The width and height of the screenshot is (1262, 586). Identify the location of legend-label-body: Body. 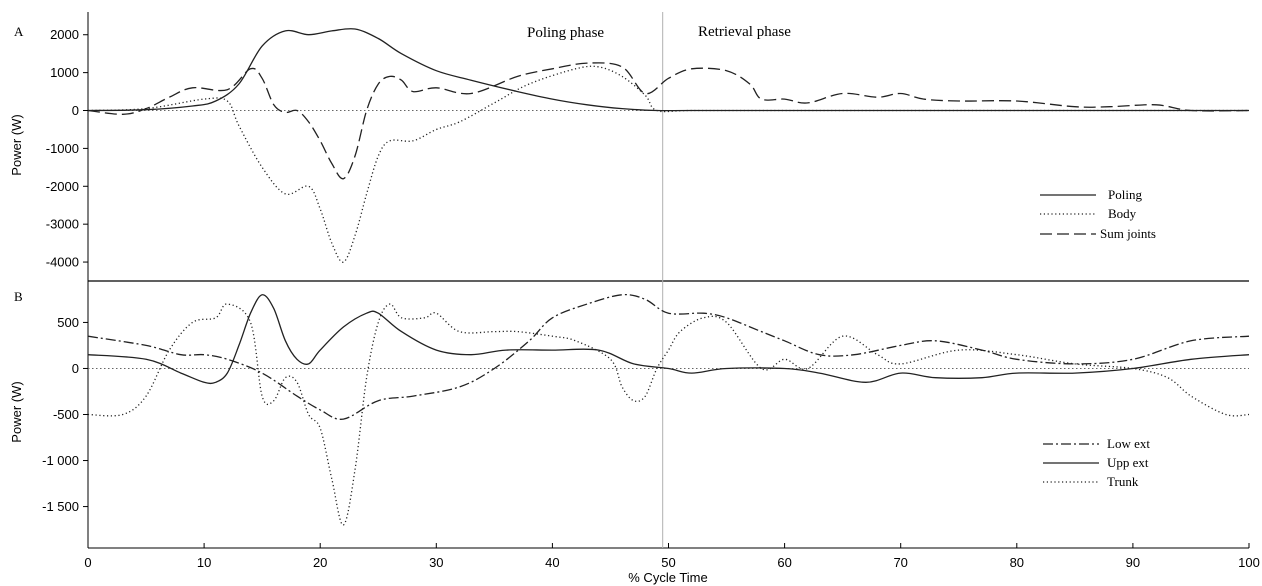
(1122, 213).